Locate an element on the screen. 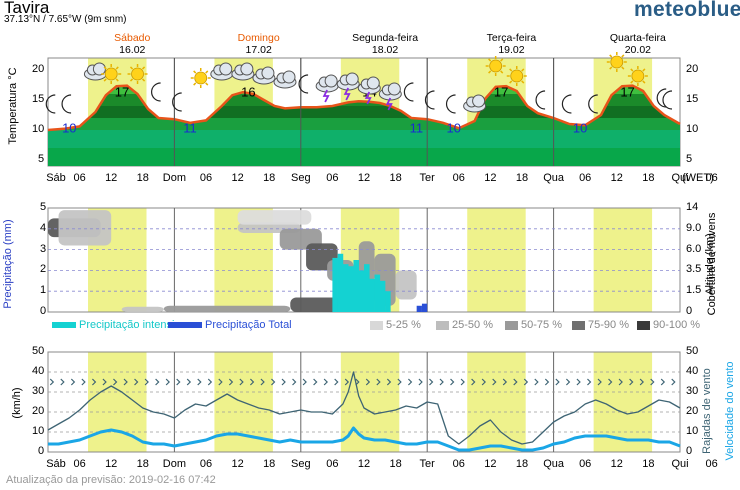 The height and width of the screenshot is (490, 740). legend-cloud-4: 75-90 % is located at coordinates (600, 325).